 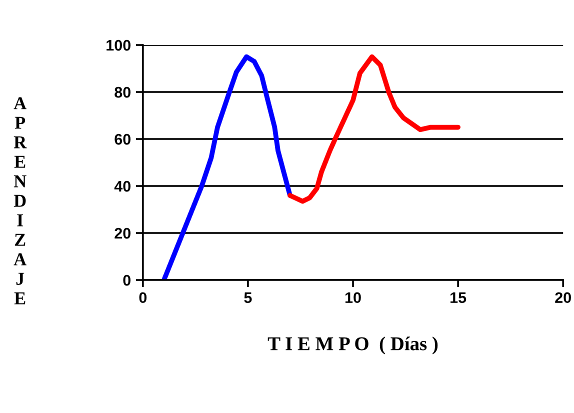 I want to click on y-tick-label: 0, so click(x=126, y=280).